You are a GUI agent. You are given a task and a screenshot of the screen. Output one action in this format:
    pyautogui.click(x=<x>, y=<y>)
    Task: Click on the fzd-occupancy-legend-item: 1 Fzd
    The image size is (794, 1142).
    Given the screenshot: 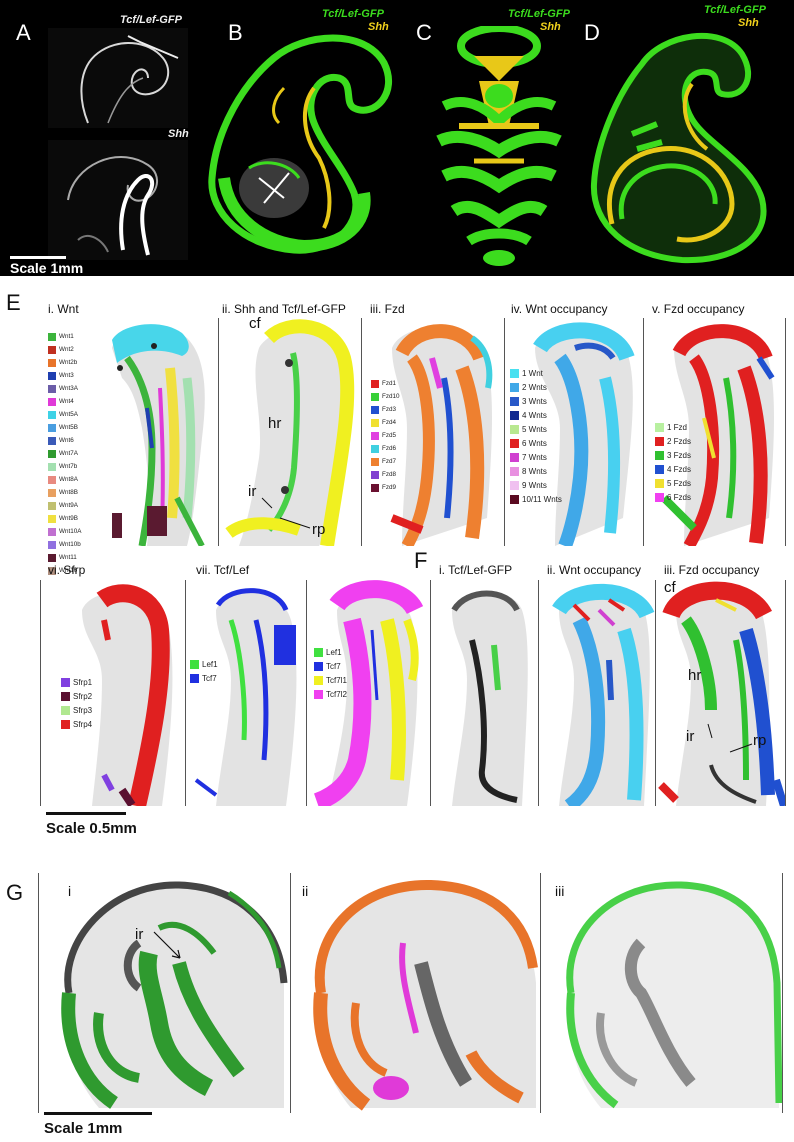 What is the action you would take?
    pyautogui.click(x=673, y=427)
    